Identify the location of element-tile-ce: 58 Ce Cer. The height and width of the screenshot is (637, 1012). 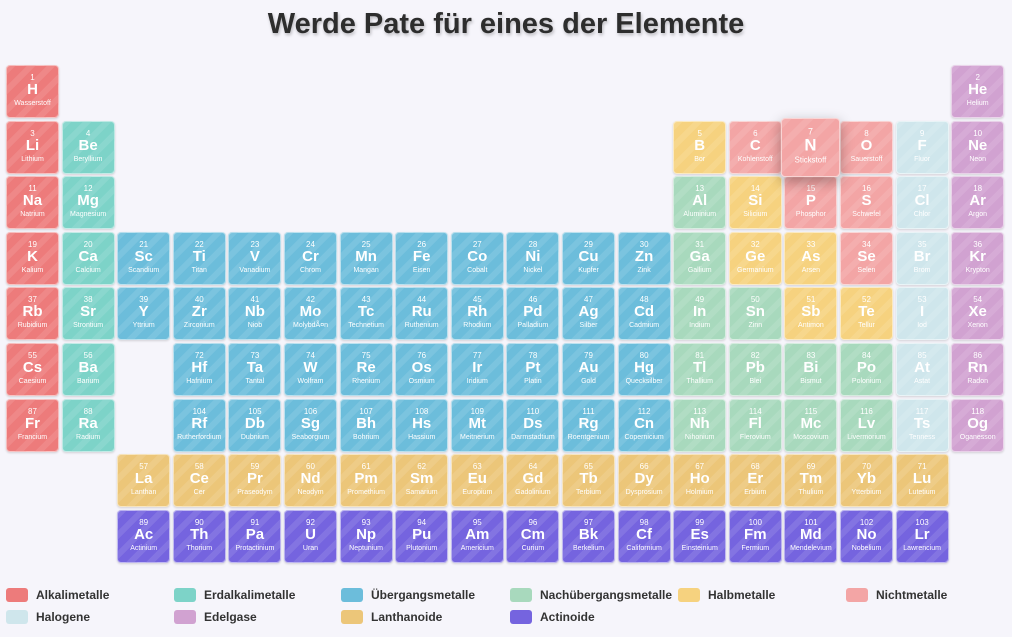
(199, 481).